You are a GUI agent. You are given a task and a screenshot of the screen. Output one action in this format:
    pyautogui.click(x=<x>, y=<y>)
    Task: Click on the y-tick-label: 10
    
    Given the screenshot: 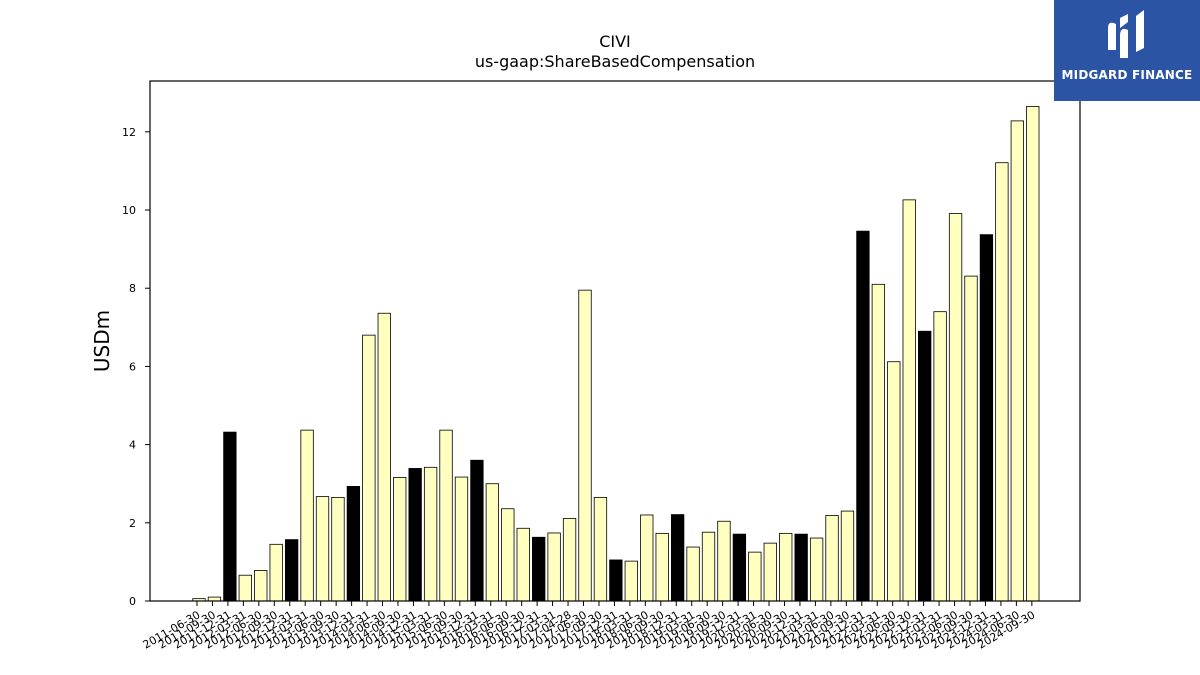 What is the action you would take?
    pyautogui.click(x=129, y=210)
    